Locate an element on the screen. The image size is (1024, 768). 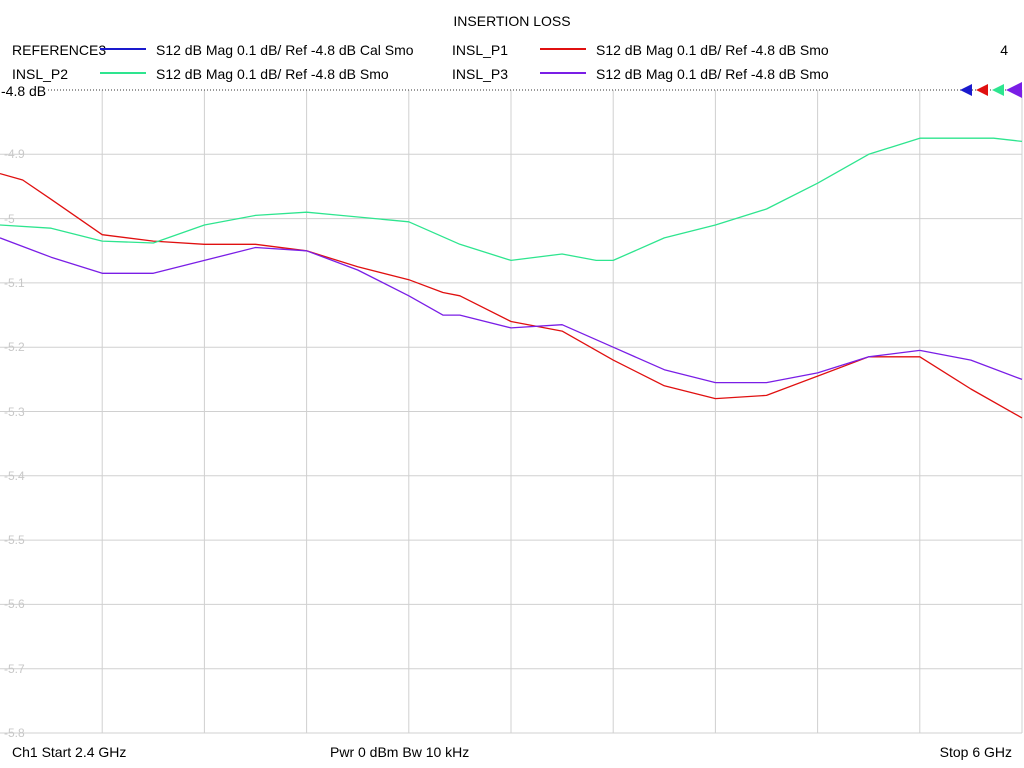
legend-line-insl-p3 is located at coordinates (563, 73).